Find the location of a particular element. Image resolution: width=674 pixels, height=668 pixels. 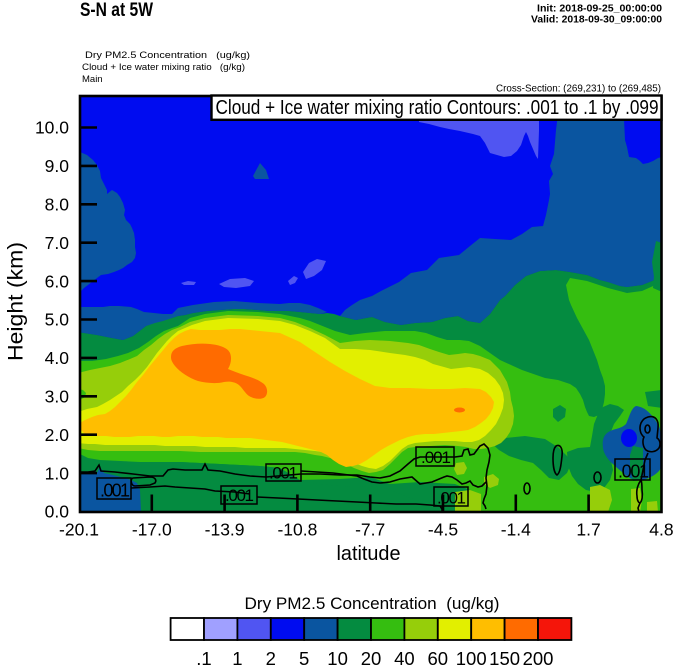

svg-text: 10 is located at coordinates (337, 658).